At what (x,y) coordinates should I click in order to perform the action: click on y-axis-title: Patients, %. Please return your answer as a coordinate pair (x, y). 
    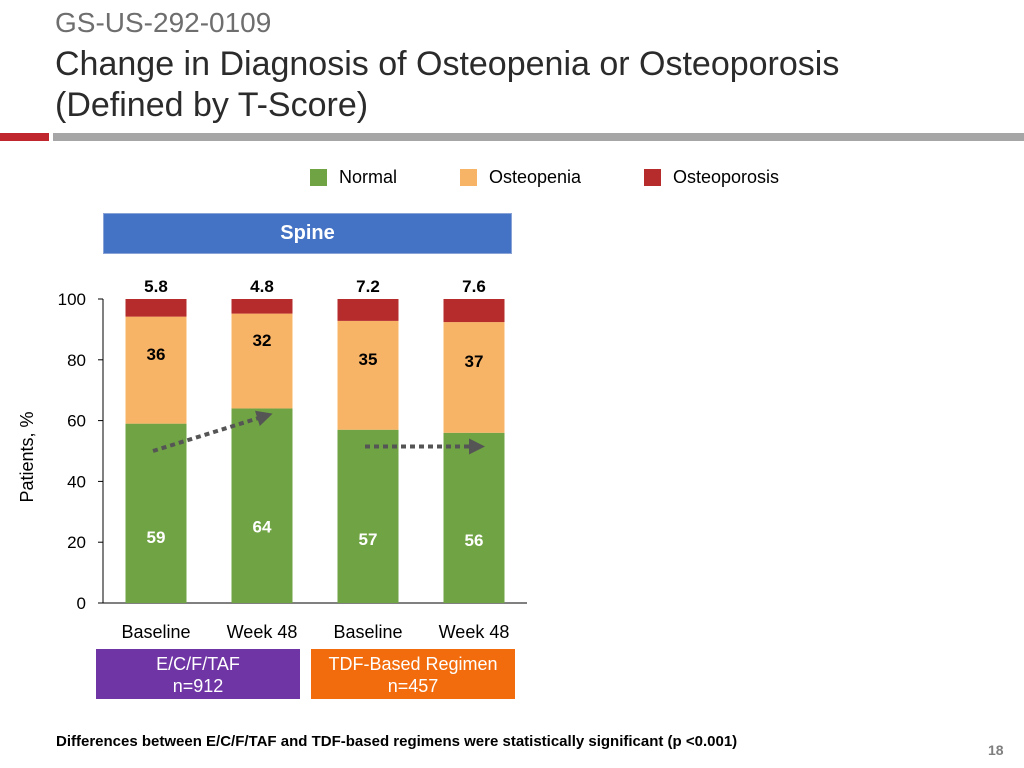
    Looking at the image, I should click on (27, 456).